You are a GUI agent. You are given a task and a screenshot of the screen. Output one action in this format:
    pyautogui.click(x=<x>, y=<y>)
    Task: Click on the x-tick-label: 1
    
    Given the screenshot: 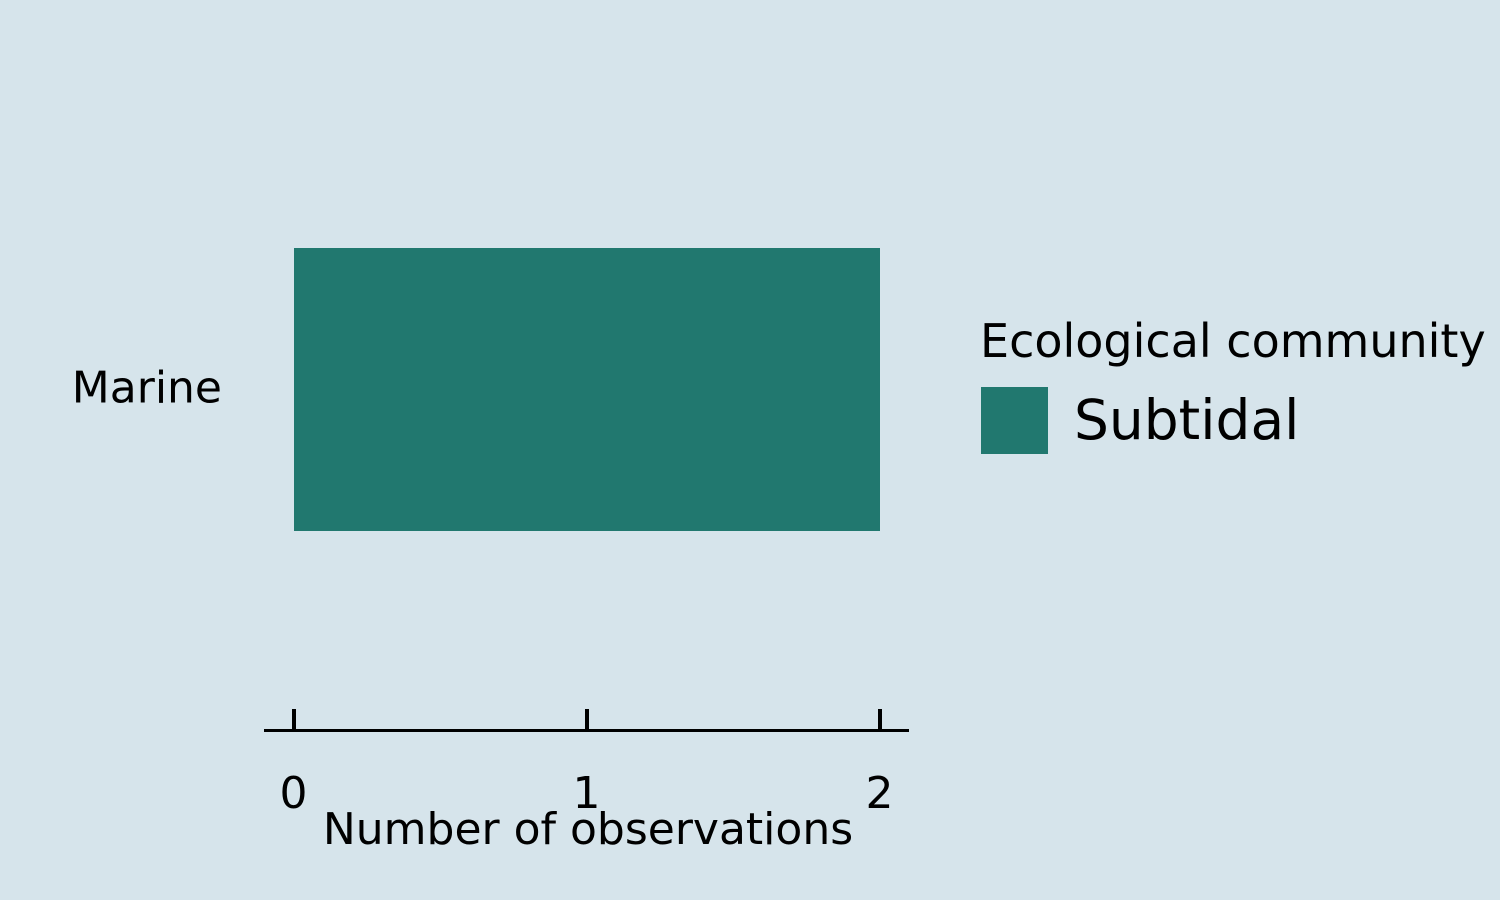 What is the action you would take?
    pyautogui.click(x=586, y=793)
    